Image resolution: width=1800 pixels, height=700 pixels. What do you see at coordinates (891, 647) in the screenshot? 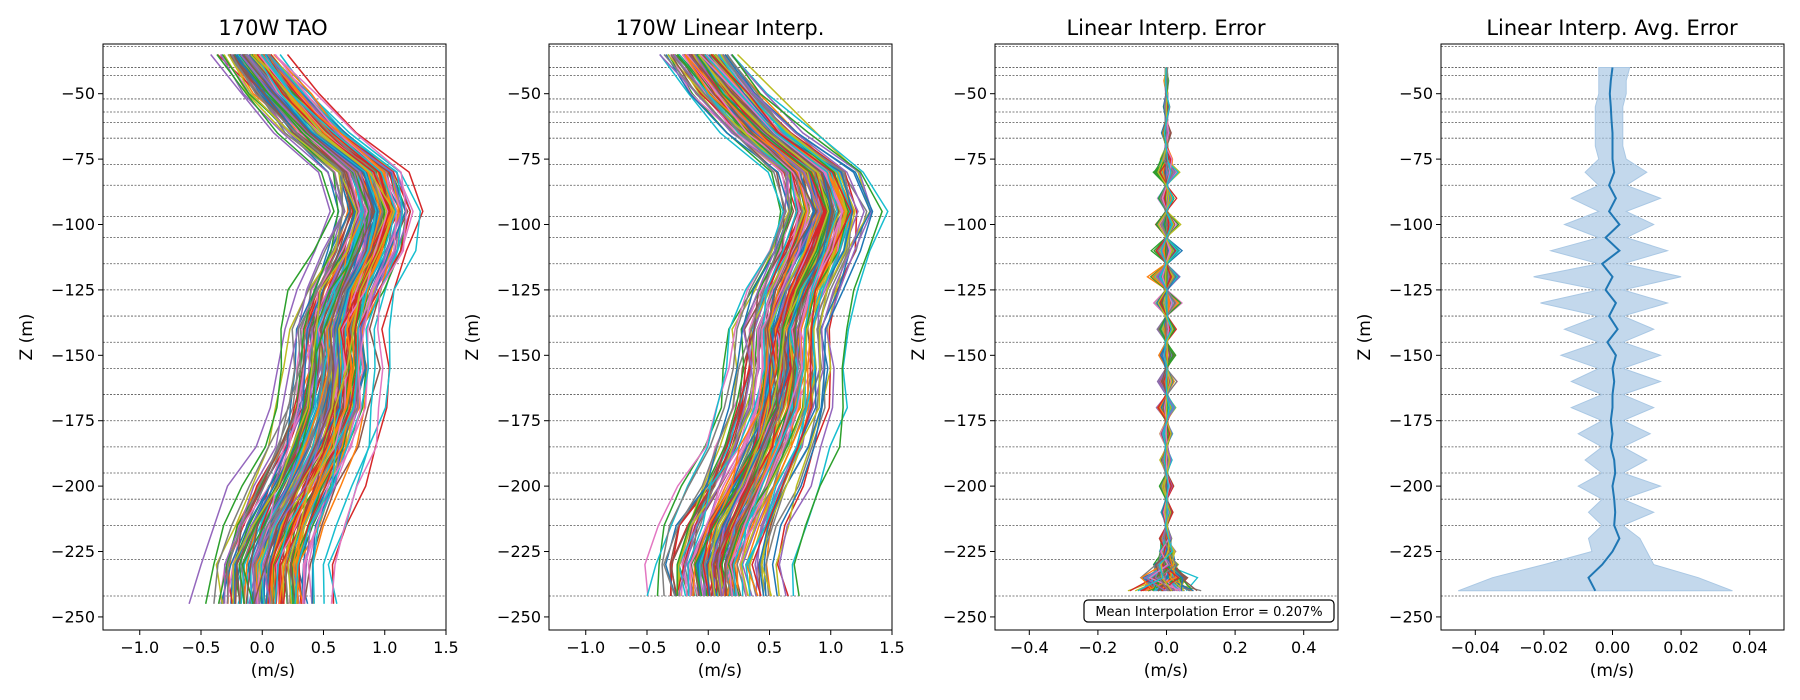
I see `x-tick-label: 1.5` at bounding box center [891, 647].